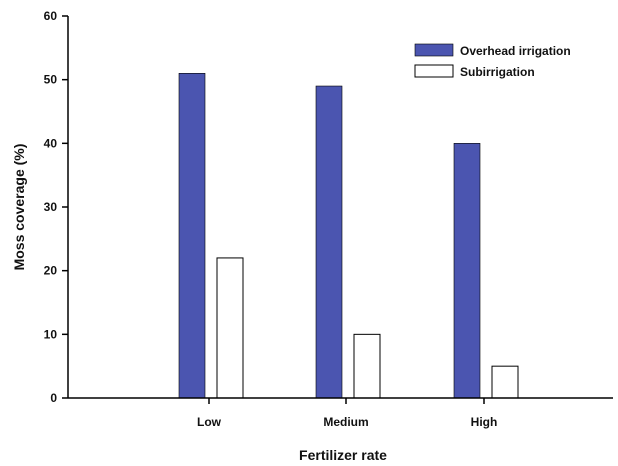 The height and width of the screenshot is (466, 618). What do you see at coordinates (343, 455) in the screenshot?
I see `x-axis-title: Fertilizer rate` at bounding box center [343, 455].